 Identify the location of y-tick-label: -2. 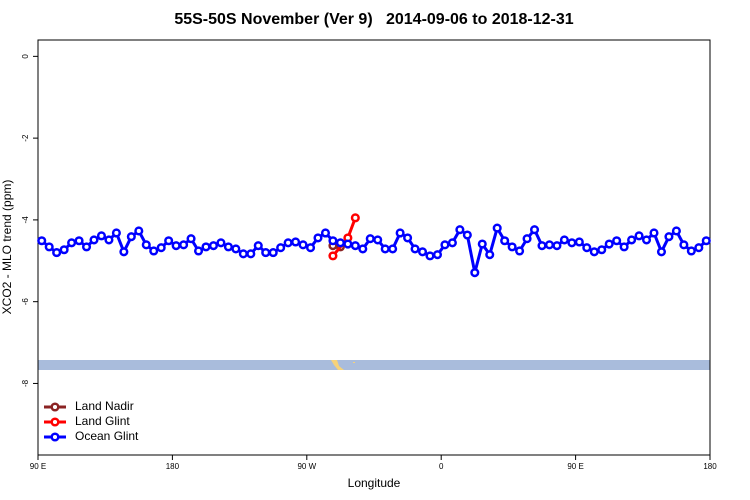
(25, 138).